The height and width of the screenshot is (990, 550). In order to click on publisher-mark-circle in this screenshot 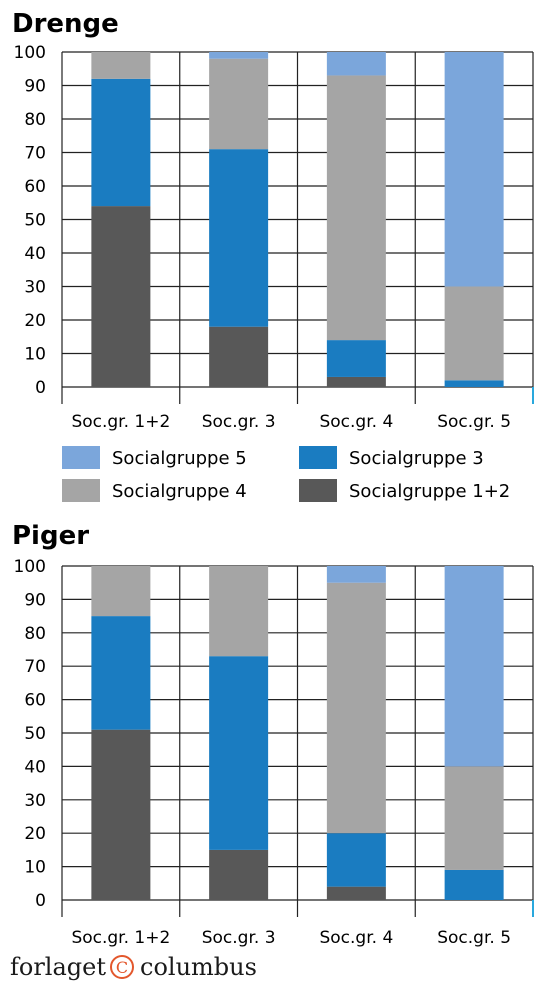, I will do `click(122, 967)`.